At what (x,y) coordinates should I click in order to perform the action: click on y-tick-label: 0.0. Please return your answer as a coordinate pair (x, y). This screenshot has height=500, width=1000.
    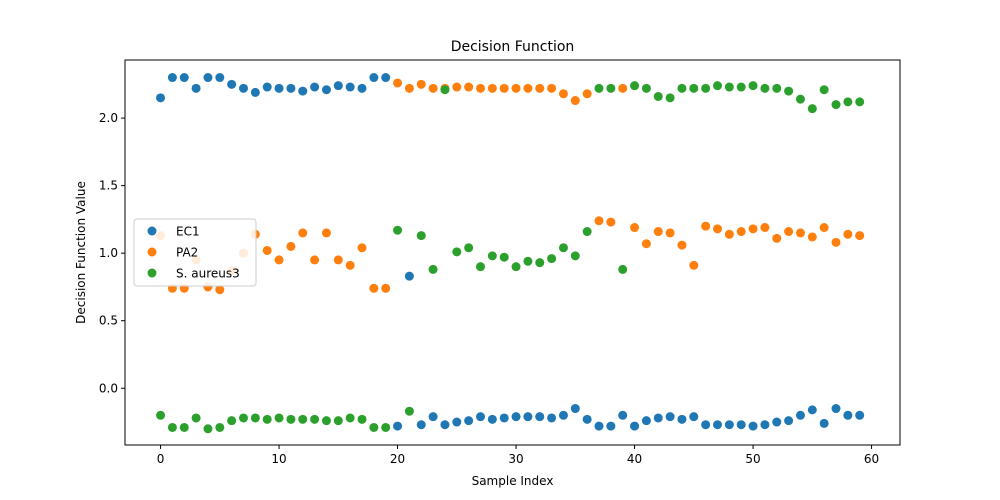
    Looking at the image, I should click on (108, 388).